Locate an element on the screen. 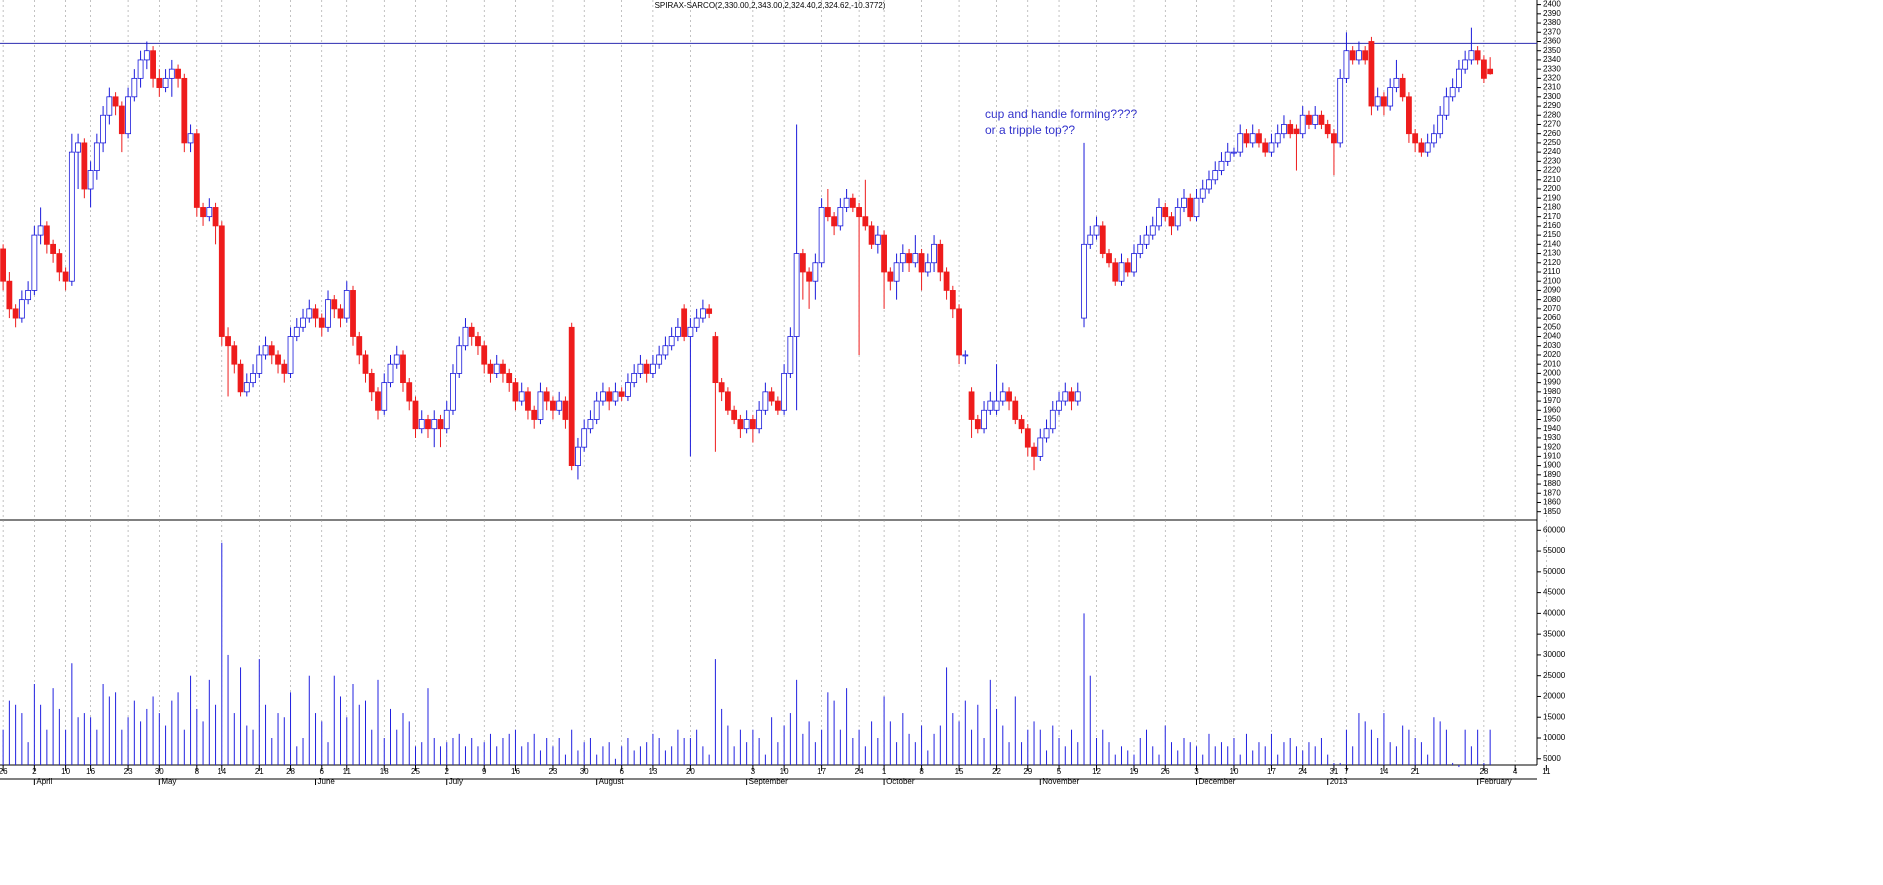  y-tick-label: 2050 is located at coordinates (1552, 326).